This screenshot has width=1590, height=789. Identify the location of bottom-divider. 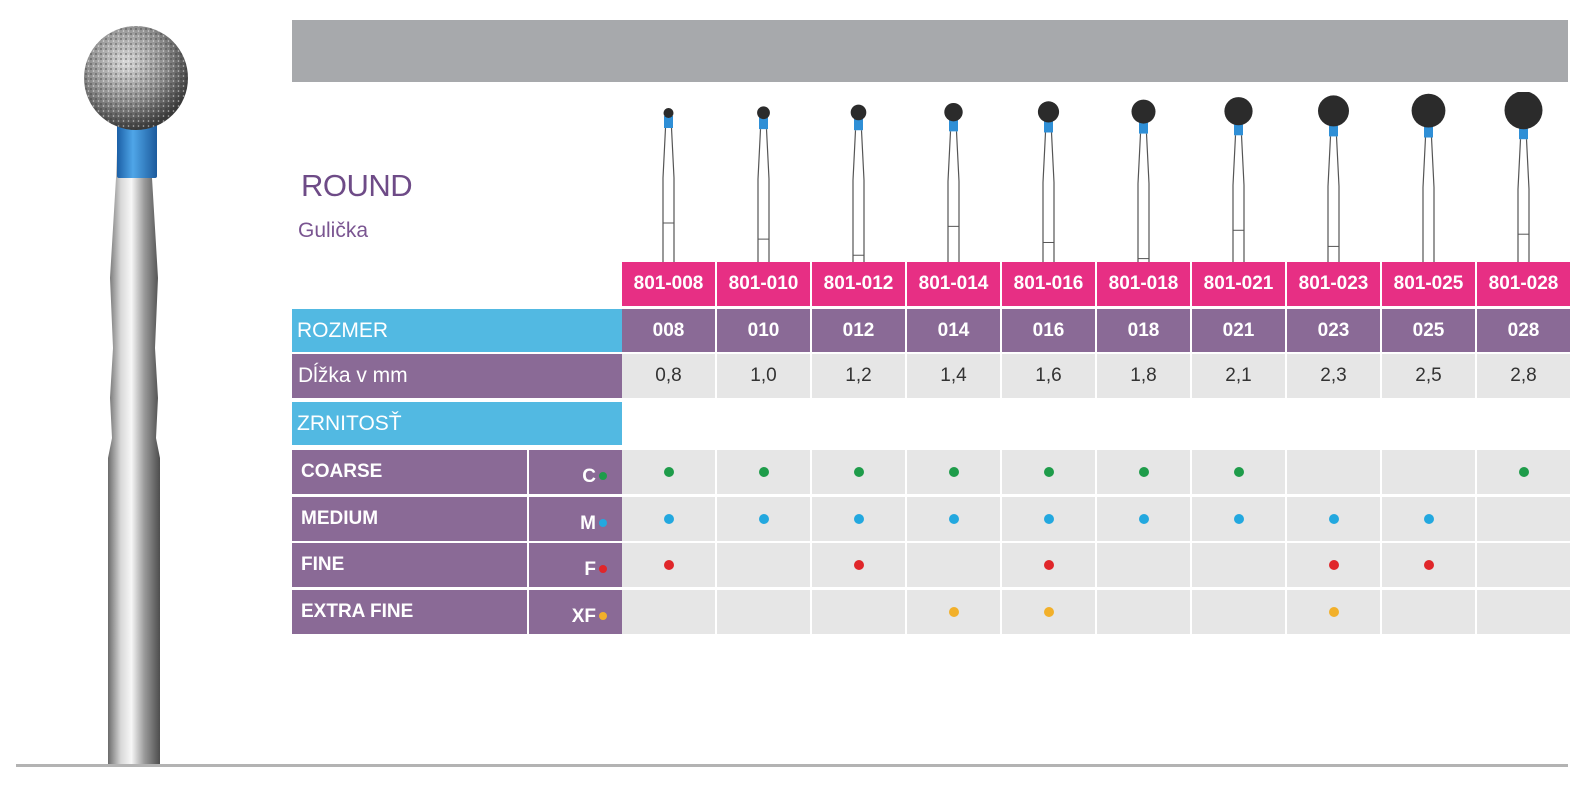
(792, 765).